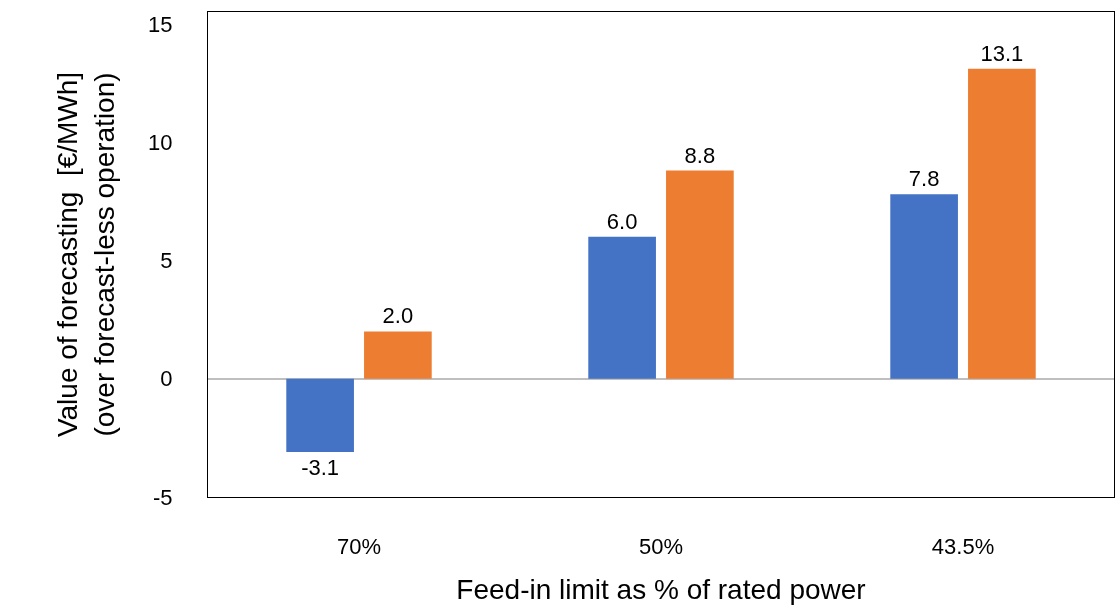 Image resolution: width=1117 pixels, height=615 pixels. I want to click on data-label: -3.1, so click(320, 468).